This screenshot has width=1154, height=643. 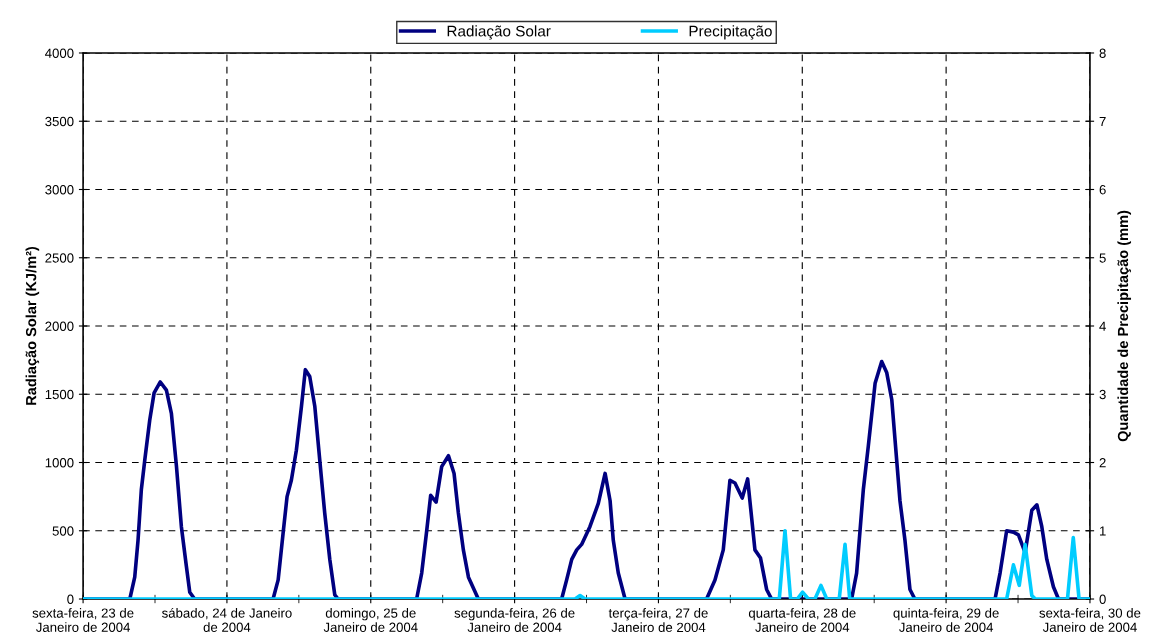 I want to click on y2-tick-label: 7, so click(x=1102, y=121).